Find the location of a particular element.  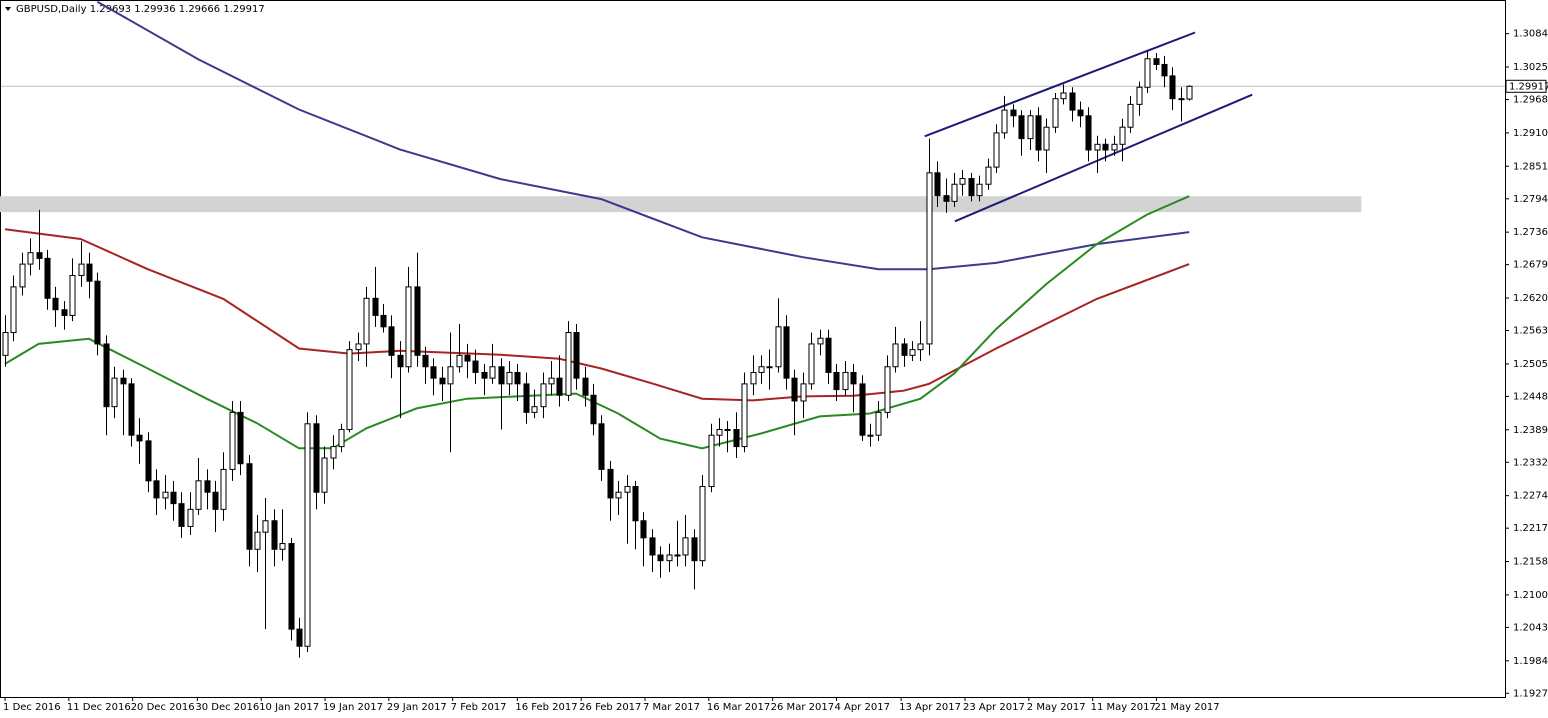

price-box-label: 1.29917 is located at coordinates (1528, 86).